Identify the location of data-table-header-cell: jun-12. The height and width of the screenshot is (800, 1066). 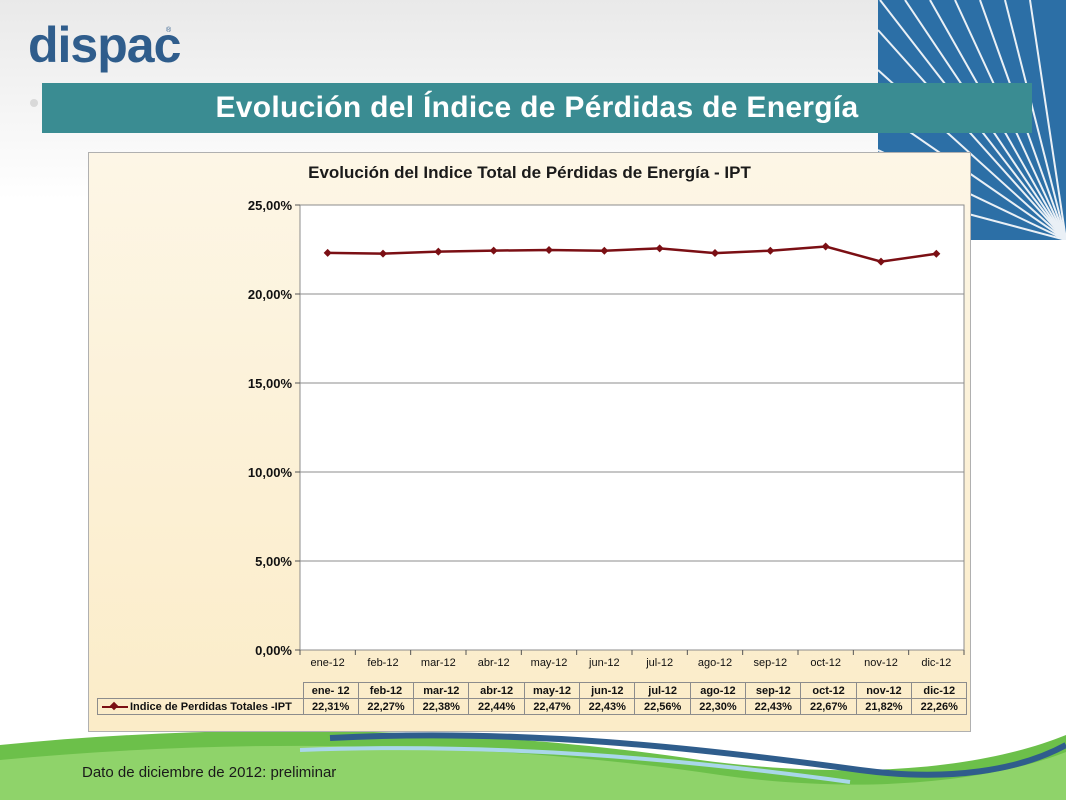
(607, 690).